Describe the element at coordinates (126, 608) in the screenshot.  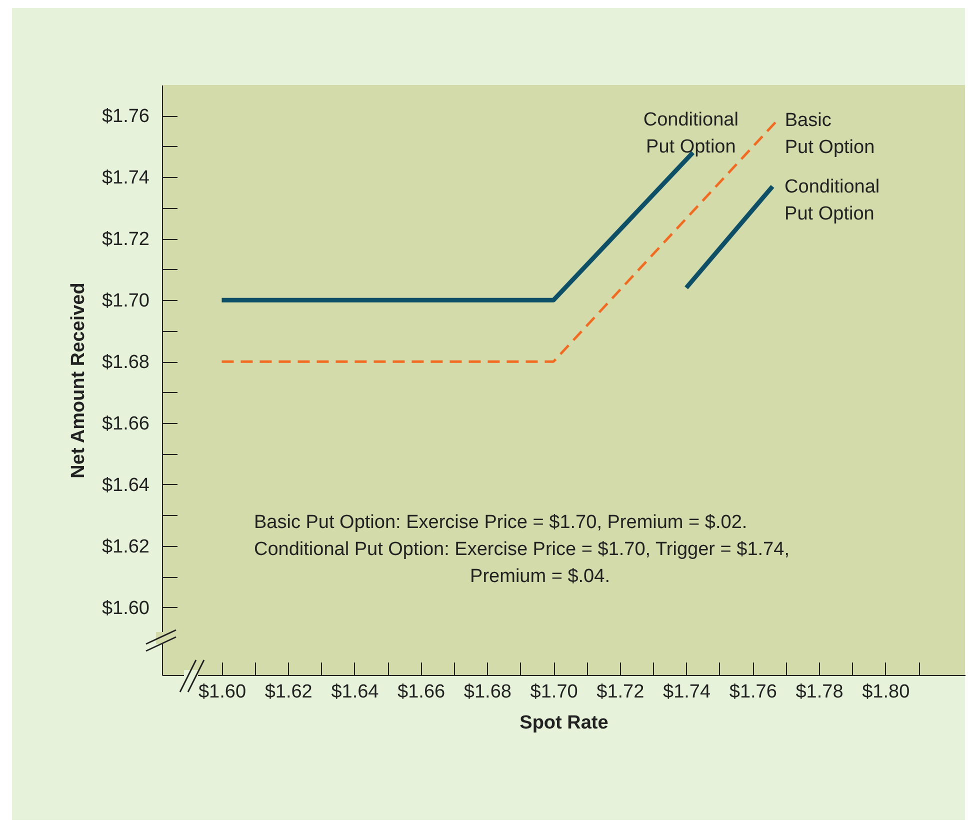
I see `y-tick-label: $1.60` at that location.